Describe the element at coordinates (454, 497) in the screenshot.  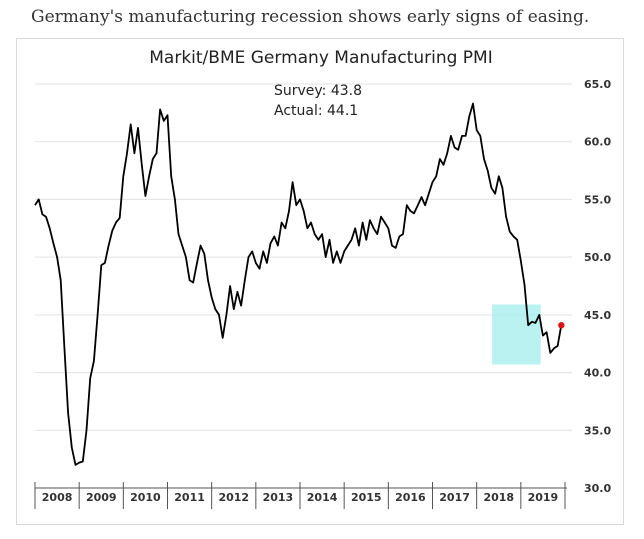
I see `x-tick-label-2017: 2017` at that location.